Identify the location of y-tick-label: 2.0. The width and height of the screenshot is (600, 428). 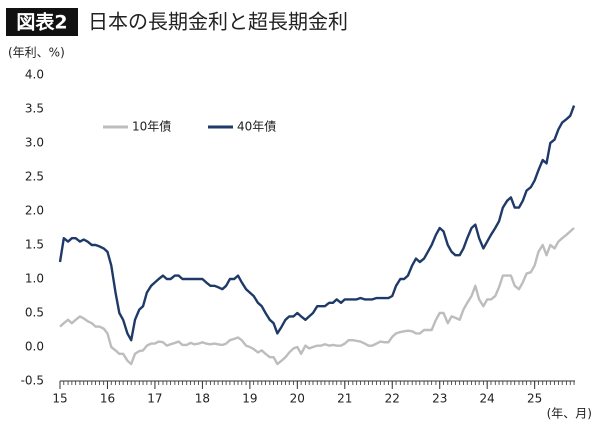
(34, 211).